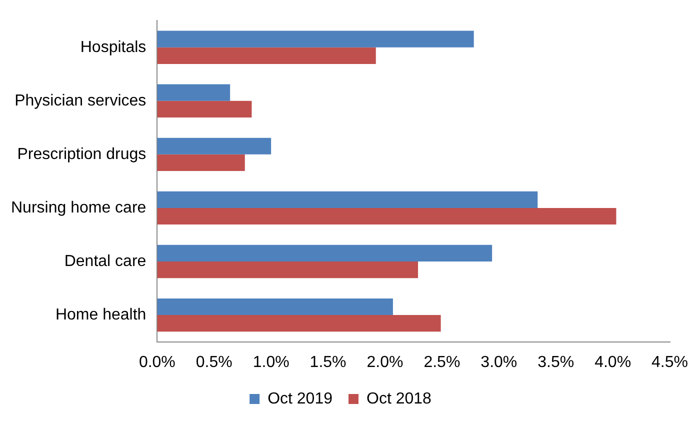 This screenshot has width=699, height=425. I want to click on x-tick-label: 1.0%, so click(271, 362).